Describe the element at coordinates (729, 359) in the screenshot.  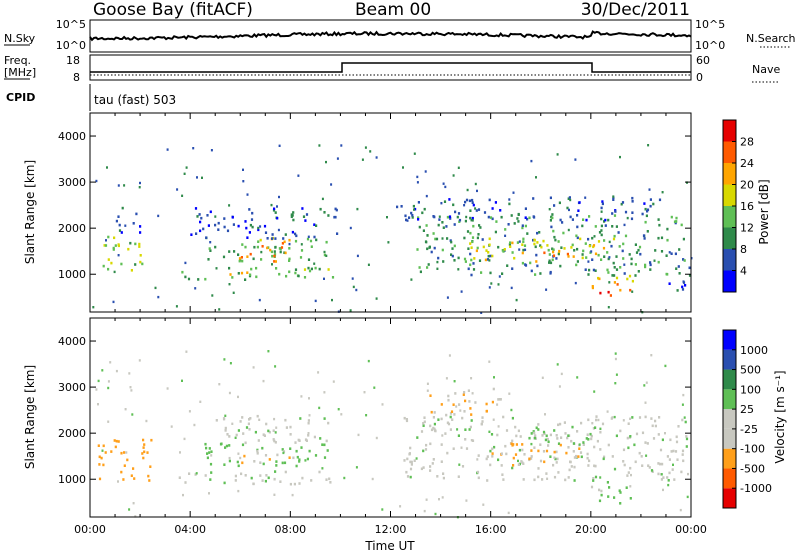
I see `velocity-colorbar-segment` at that location.